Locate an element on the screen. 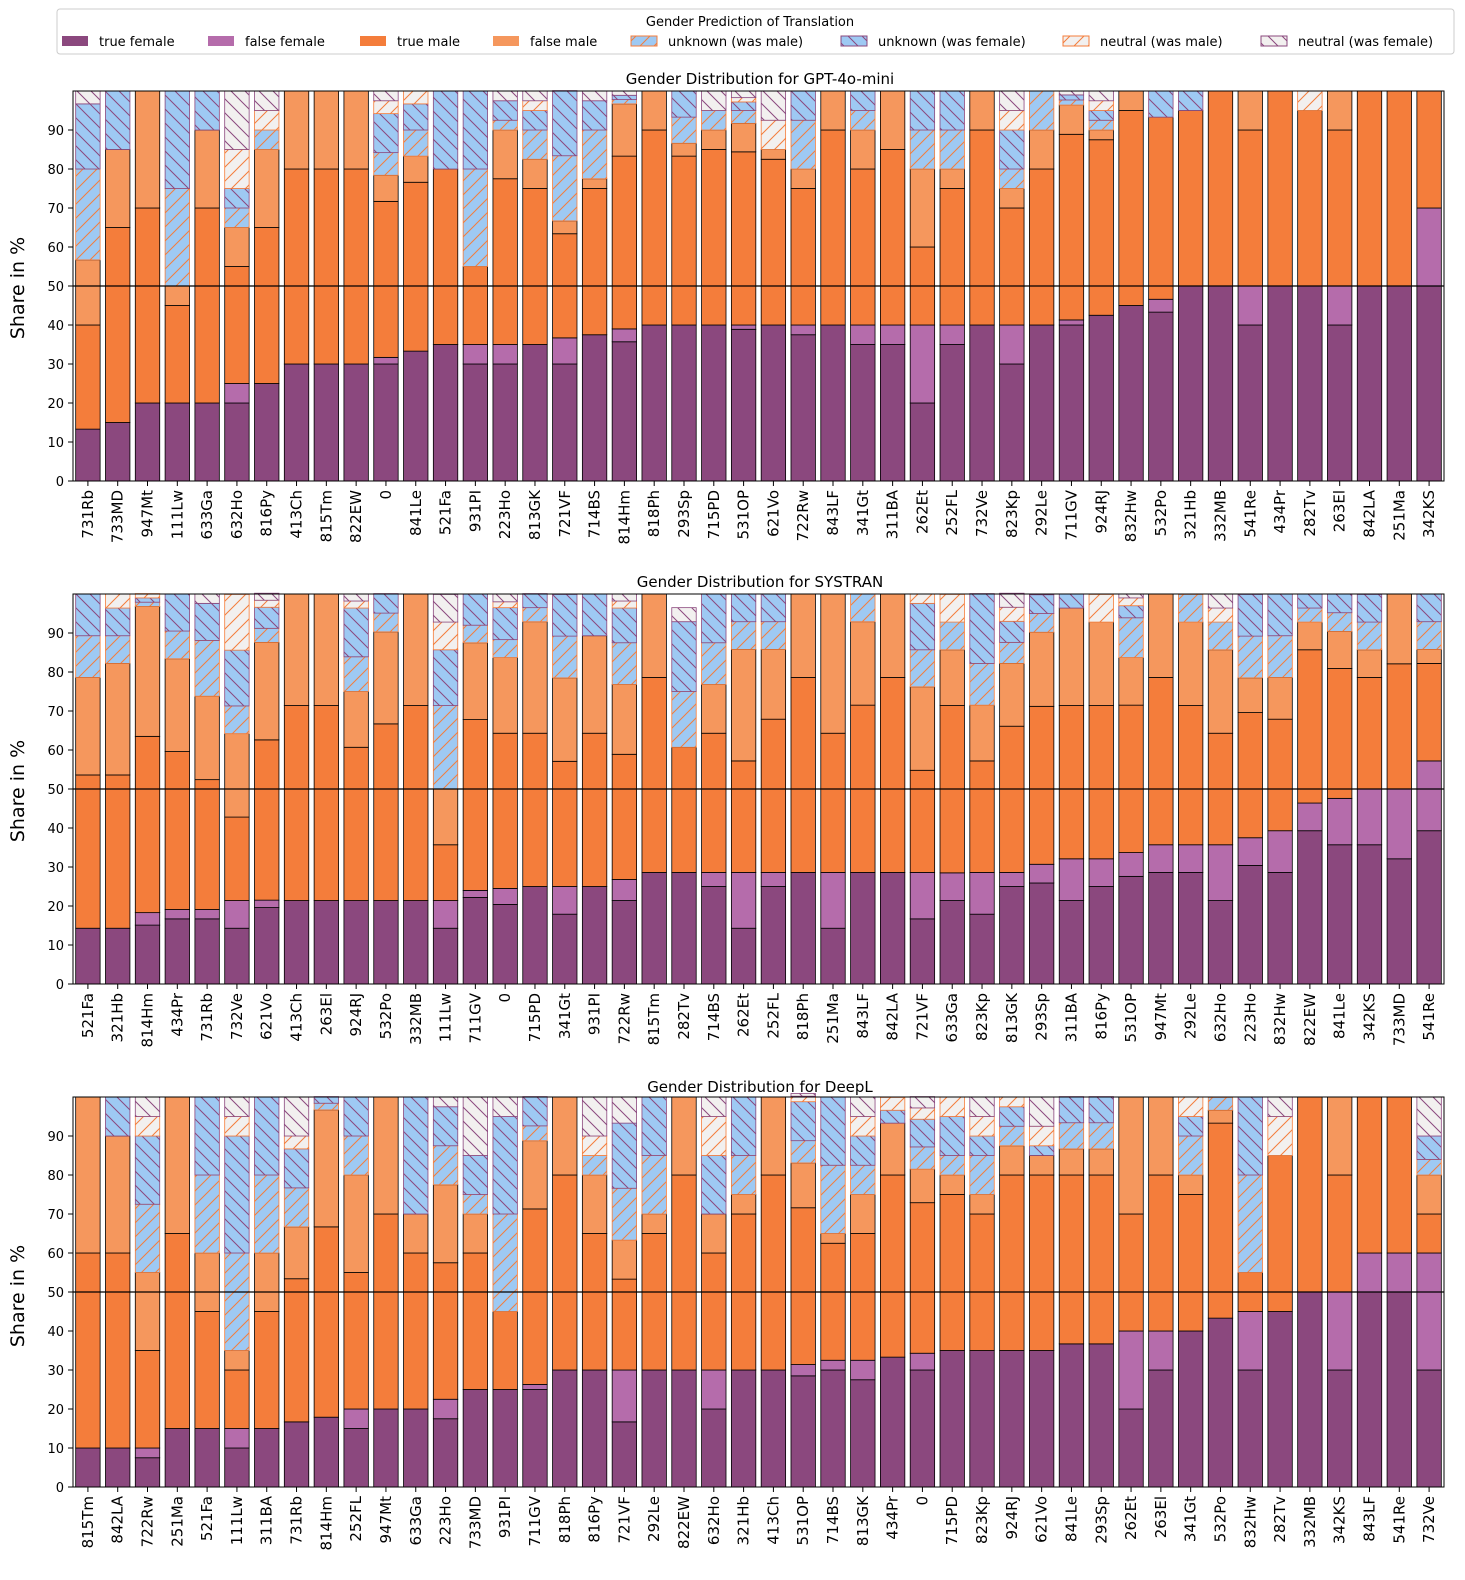  x-tick-label: 823Kp is located at coordinates (982, 1520).